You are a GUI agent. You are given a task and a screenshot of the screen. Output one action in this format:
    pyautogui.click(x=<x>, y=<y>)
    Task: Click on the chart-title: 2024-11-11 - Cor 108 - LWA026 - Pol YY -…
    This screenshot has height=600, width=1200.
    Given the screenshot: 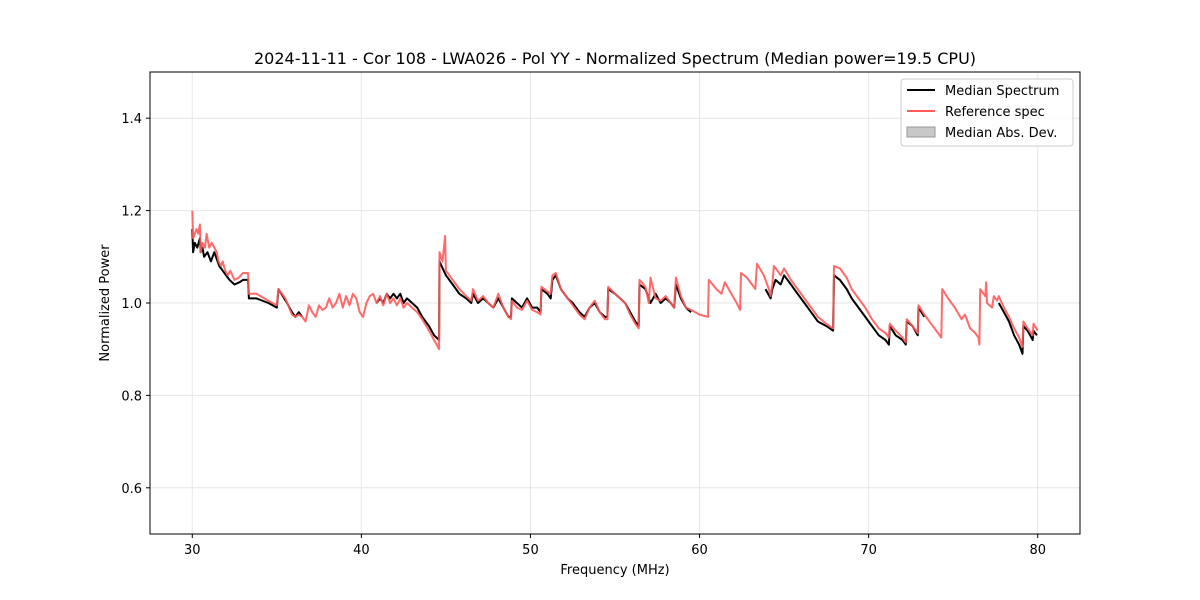 What is the action you would take?
    pyautogui.click(x=615, y=58)
    